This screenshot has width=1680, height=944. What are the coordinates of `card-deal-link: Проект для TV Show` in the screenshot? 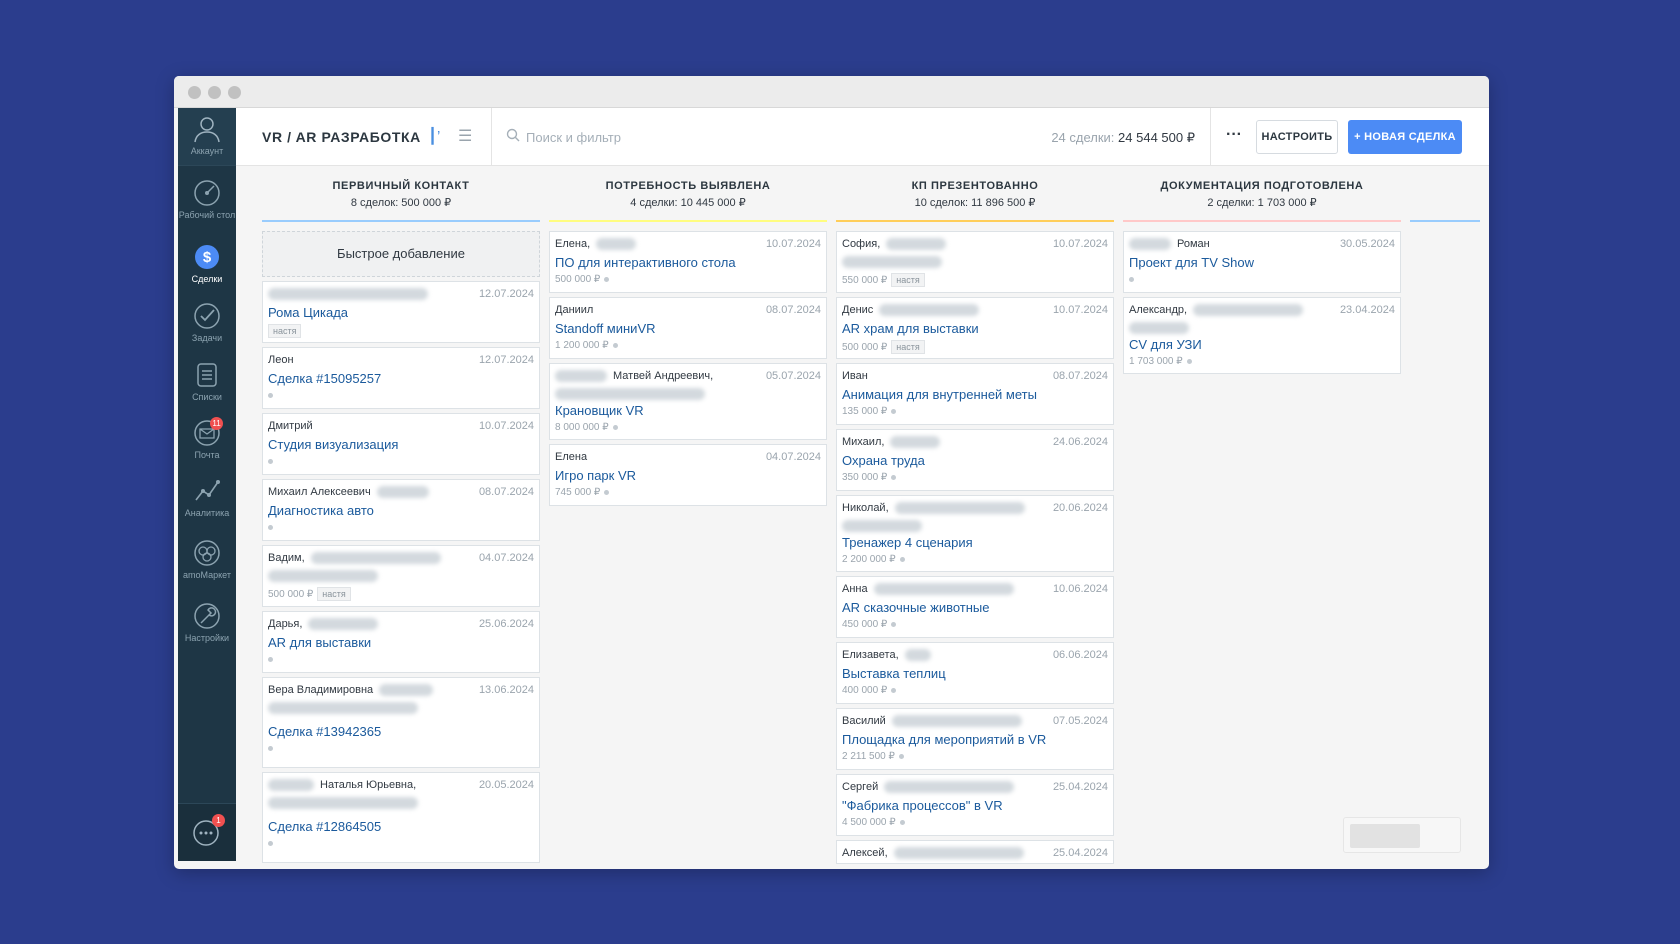 It's located at (1191, 262).